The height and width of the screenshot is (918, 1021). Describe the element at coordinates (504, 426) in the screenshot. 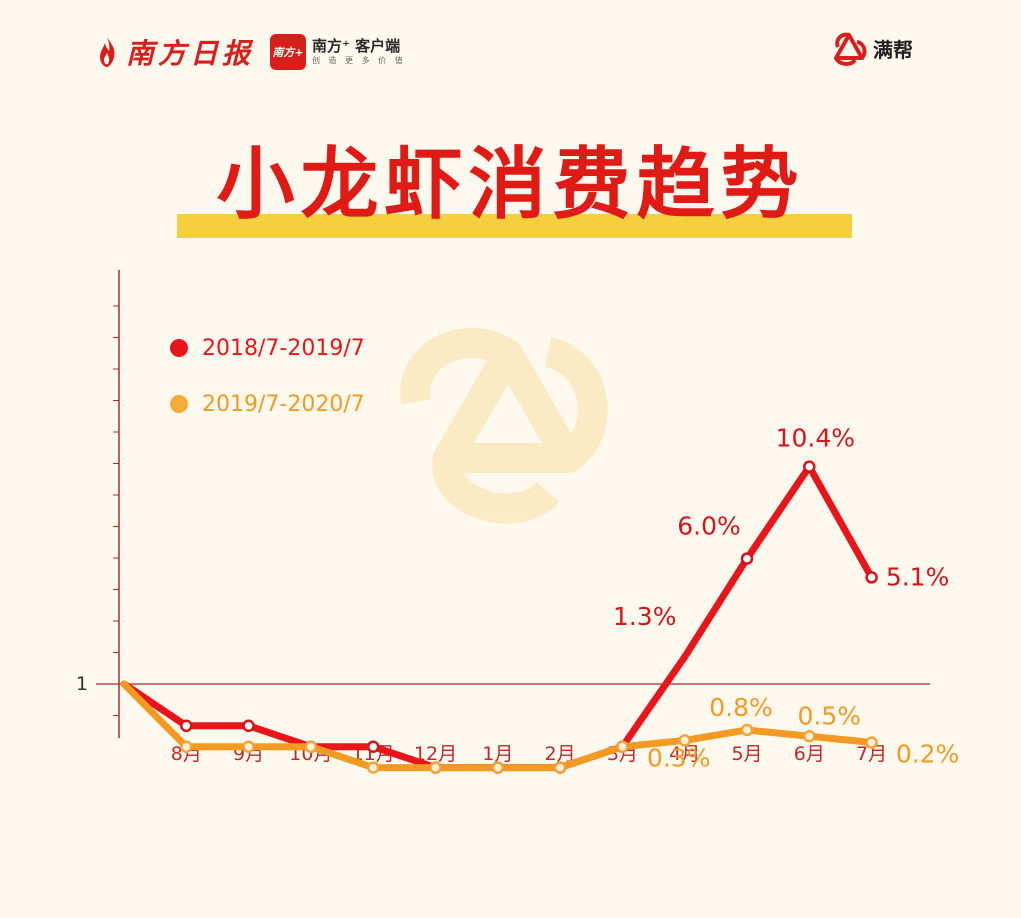

I see `watermark-logo-icon` at that location.